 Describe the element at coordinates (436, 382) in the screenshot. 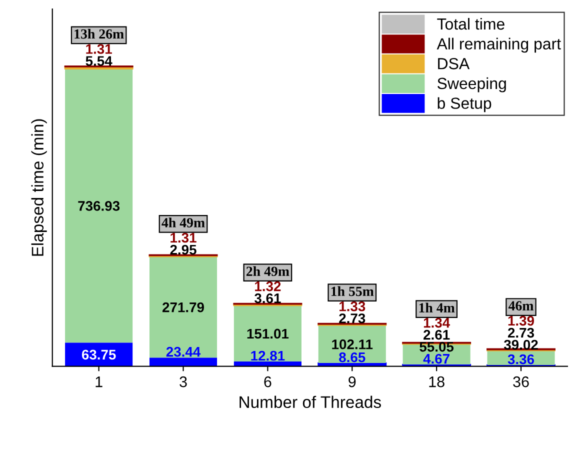

I see `x-tick-label: 18` at that location.